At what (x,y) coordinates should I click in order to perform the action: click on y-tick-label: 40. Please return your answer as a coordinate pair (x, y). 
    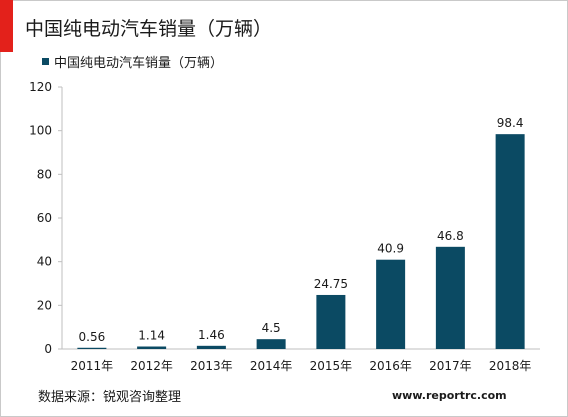
    Looking at the image, I should click on (44, 262).